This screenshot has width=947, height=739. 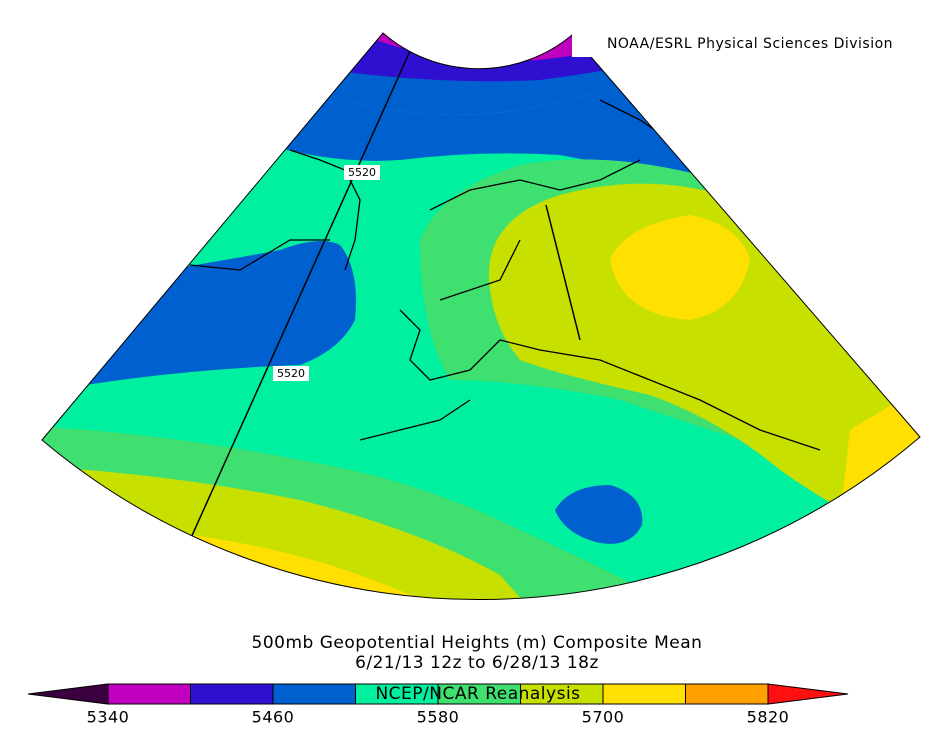 I want to click on colorbar-tick-label: 5460, so click(x=273, y=717).